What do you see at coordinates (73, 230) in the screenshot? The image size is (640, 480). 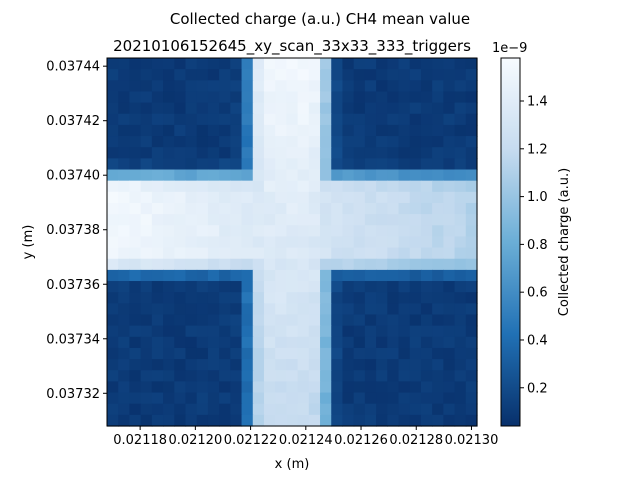 I see `y-tick-label: 0.03738` at bounding box center [73, 230].